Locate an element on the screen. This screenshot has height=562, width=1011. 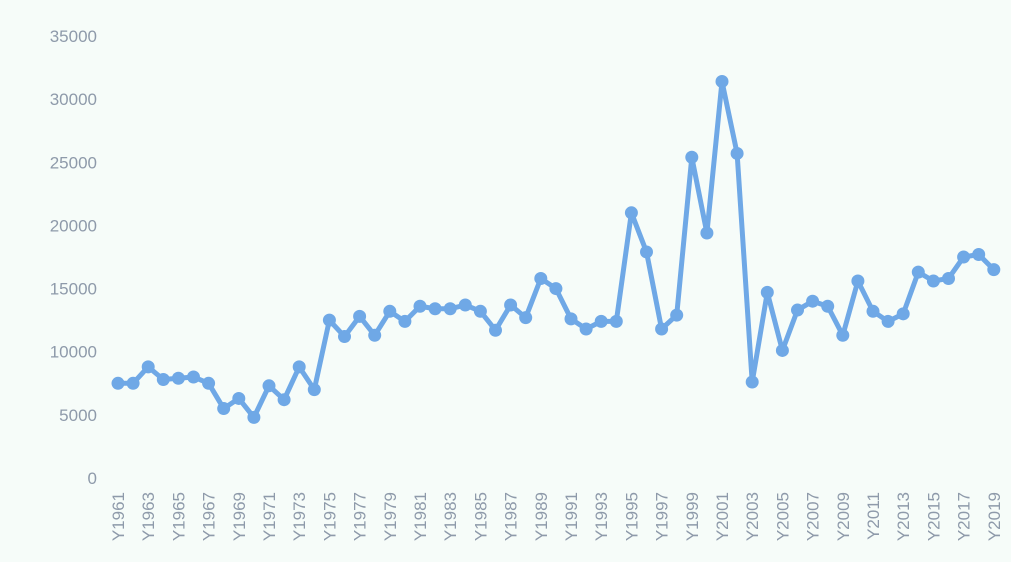
x-tick-label: Y2013 is located at coordinates (903, 516).